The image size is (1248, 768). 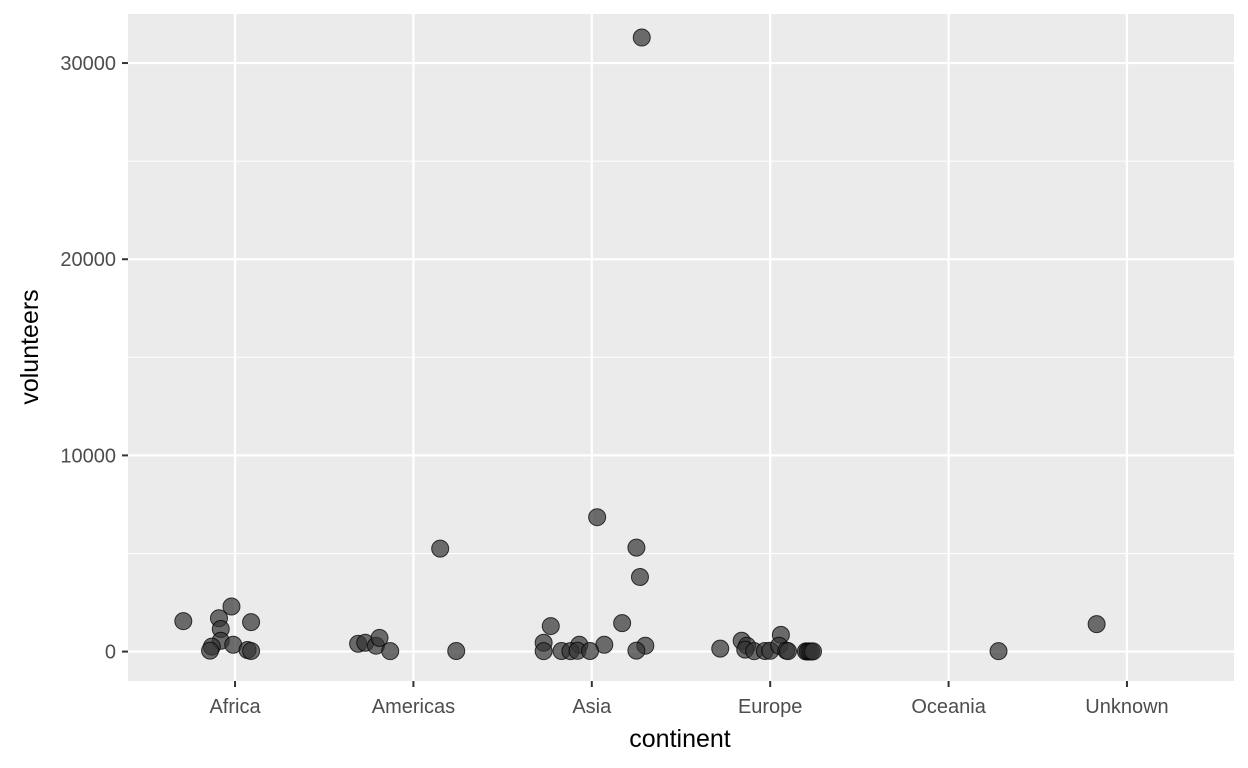 I want to click on x-tick-label: Unknown, so click(x=1126, y=707).